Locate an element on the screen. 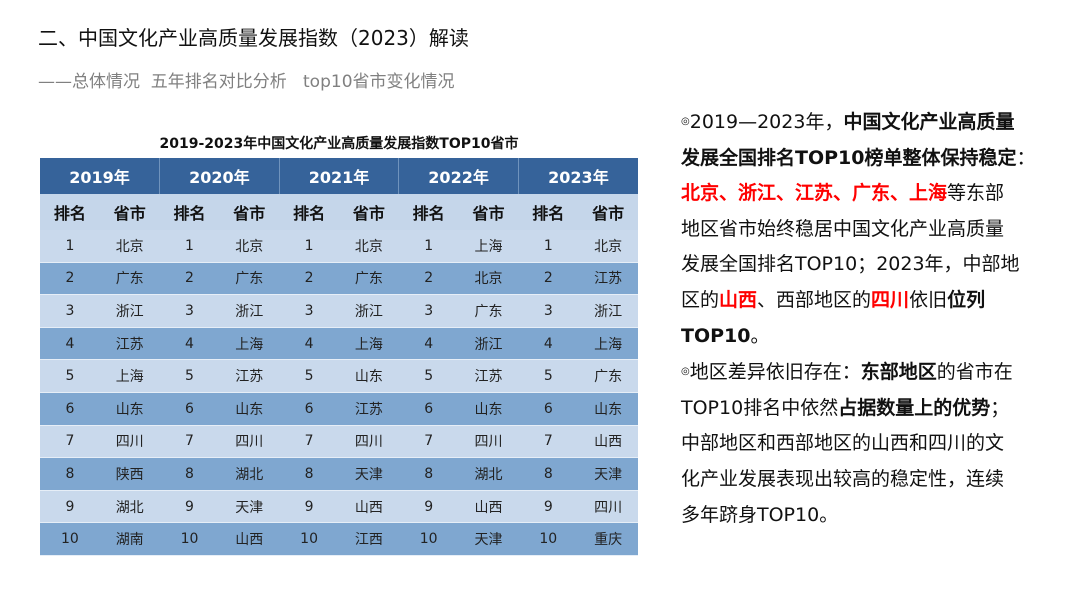 This screenshot has width=1080, height=608. column-header-row: 排名 省市 排名 省市 排名 省市 排名 省市 排名 省市 is located at coordinates (339, 212).